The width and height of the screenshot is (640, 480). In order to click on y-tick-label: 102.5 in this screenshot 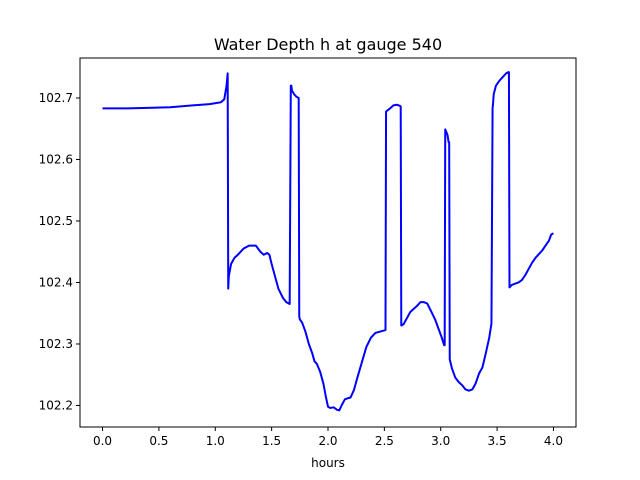, I will do `click(56, 221)`.